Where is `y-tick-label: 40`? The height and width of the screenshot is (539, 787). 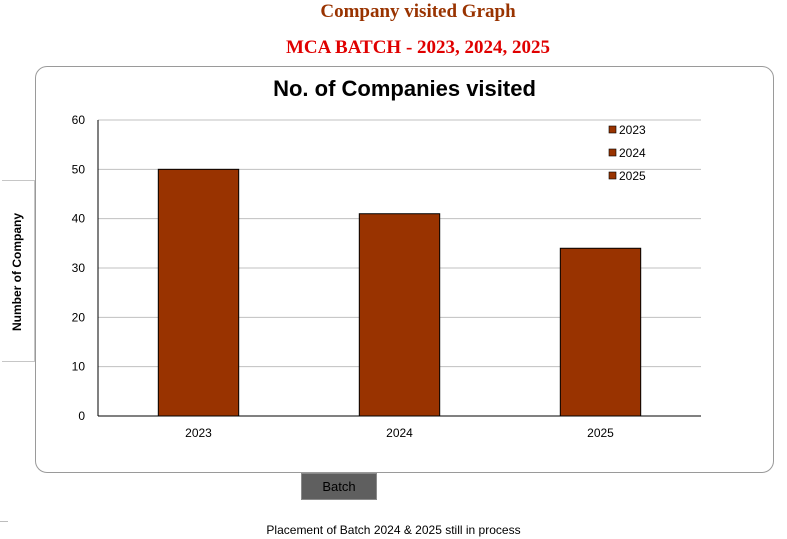 y-tick-label: 40 is located at coordinates (79, 219).